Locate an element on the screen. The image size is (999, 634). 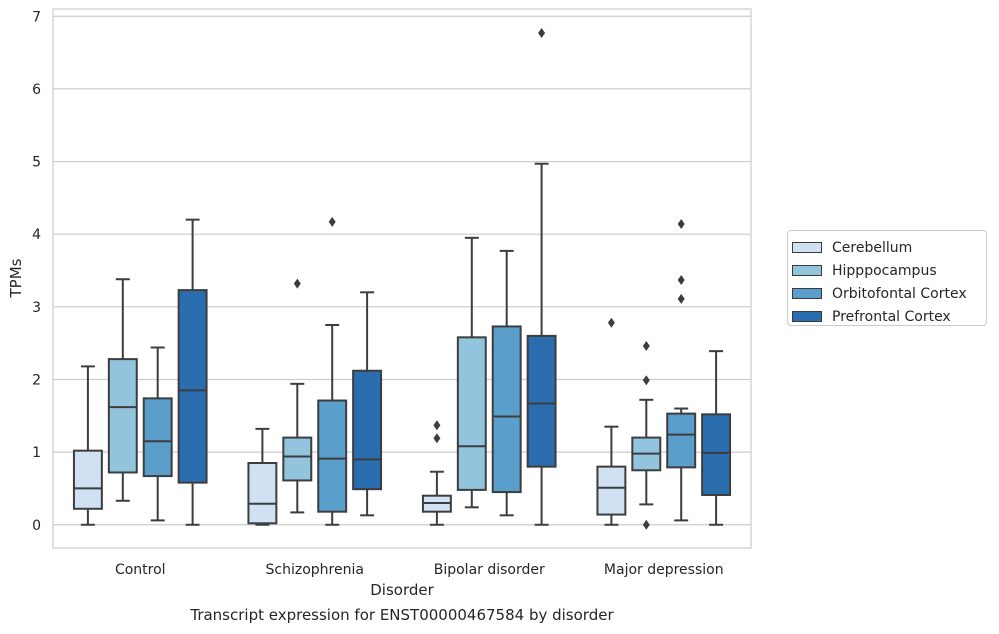
y-tick-label: 7 is located at coordinates (36, 17).